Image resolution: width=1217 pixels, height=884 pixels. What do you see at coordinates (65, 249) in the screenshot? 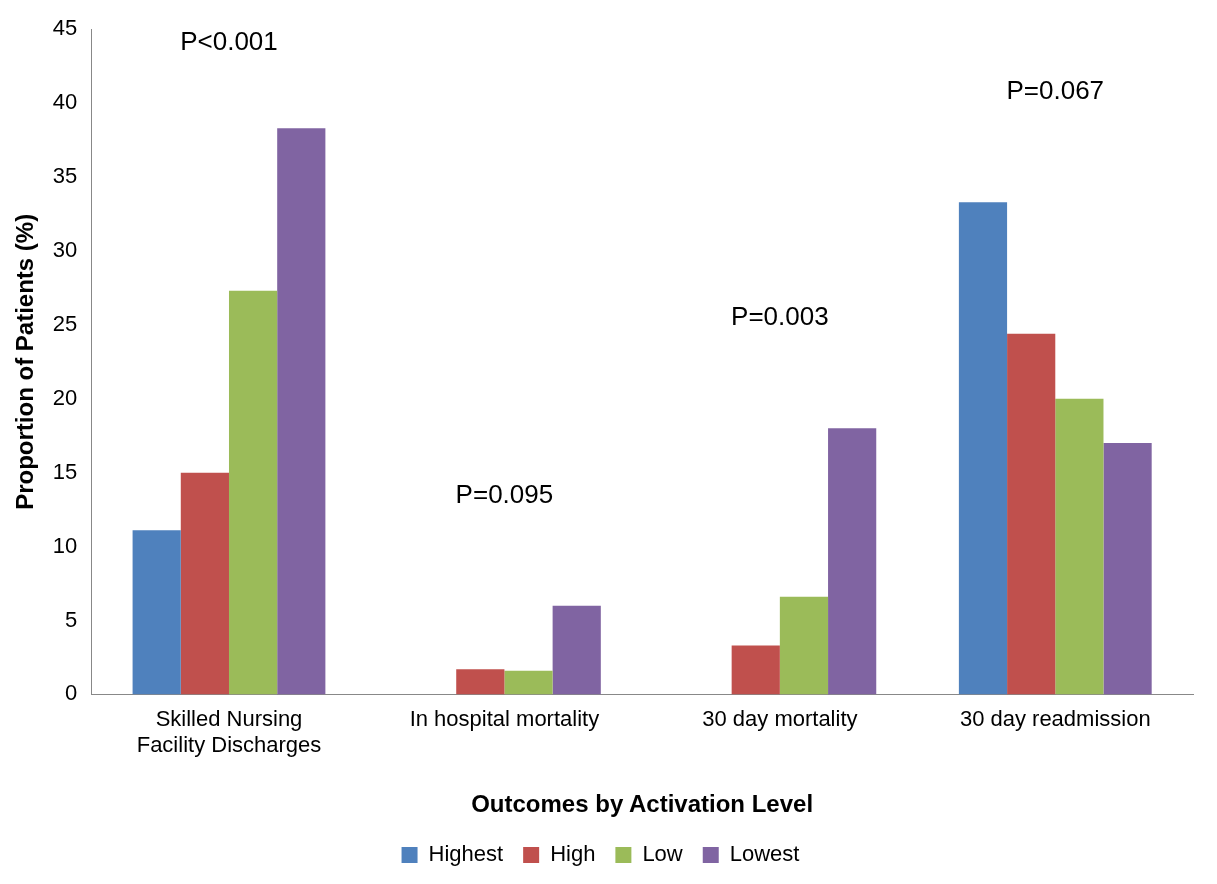
I see `y-tick-label: 30` at bounding box center [65, 249].